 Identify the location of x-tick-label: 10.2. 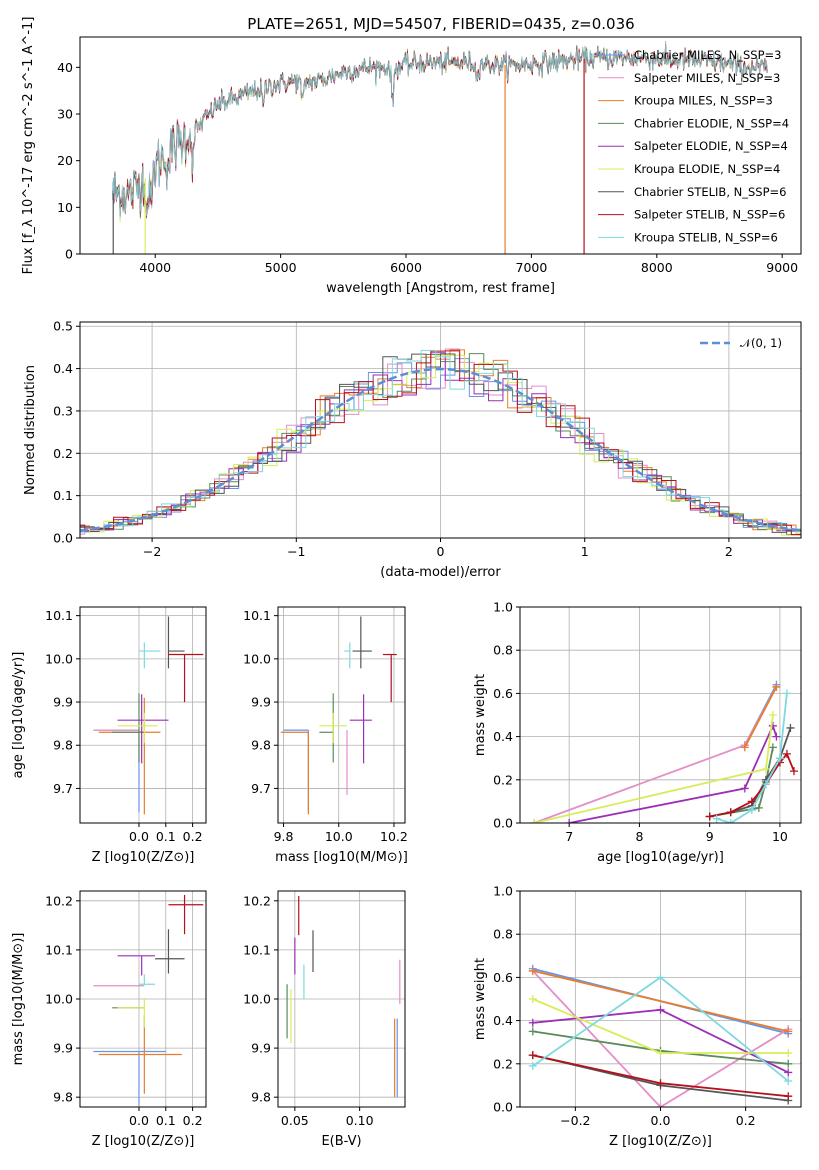
(394, 836).